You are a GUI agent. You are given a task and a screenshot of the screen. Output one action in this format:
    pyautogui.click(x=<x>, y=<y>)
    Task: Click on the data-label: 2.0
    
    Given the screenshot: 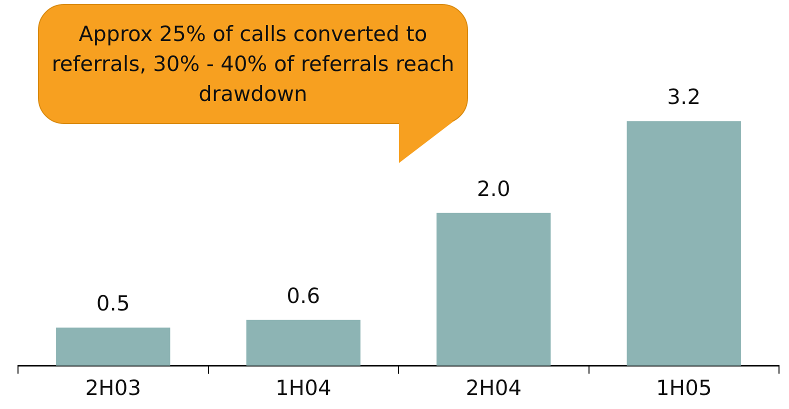 What is the action you would take?
    pyautogui.click(x=493, y=188)
    